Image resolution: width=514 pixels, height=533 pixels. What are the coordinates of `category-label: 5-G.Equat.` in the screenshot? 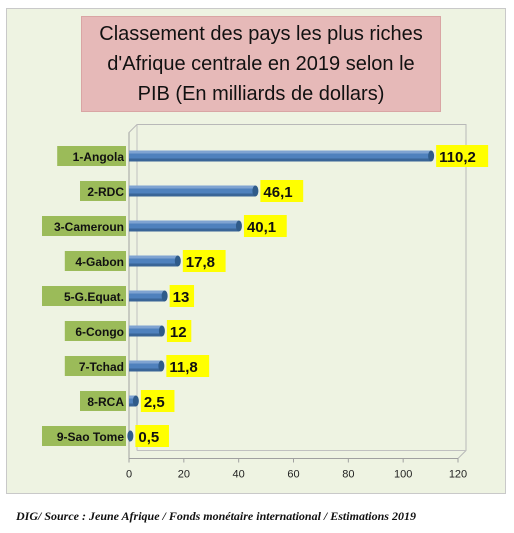 It's located at (84, 296).